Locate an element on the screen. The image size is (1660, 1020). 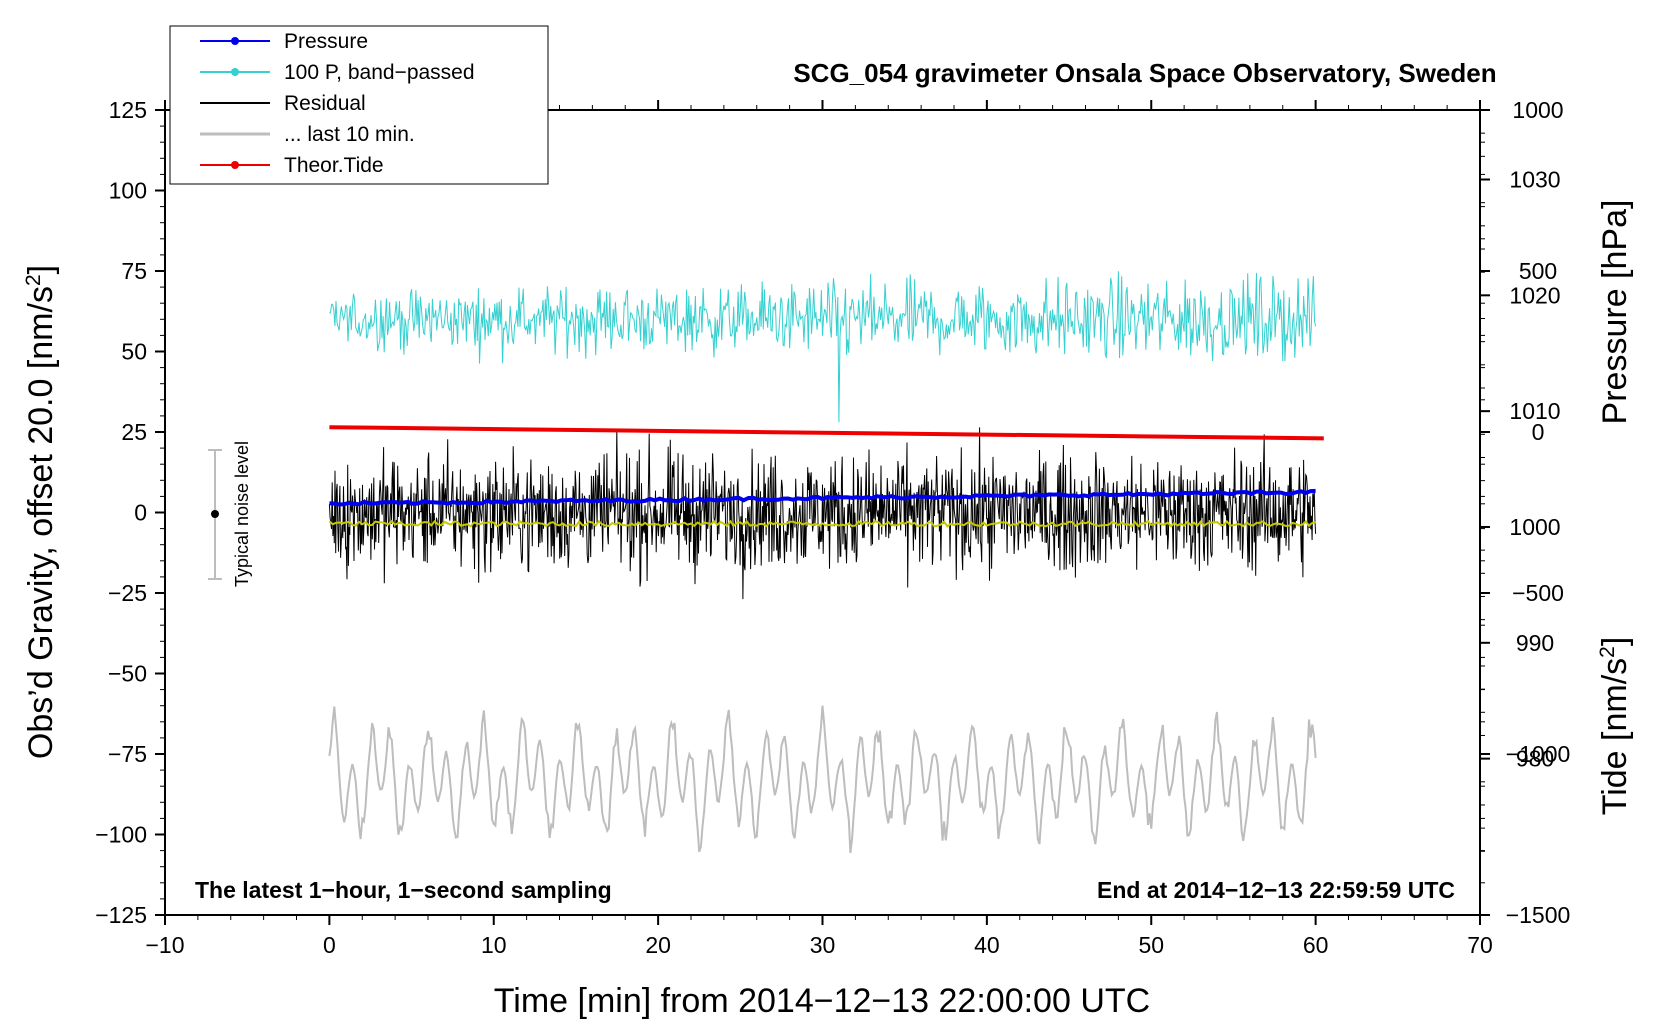
noise-label: Typical noise level is located at coordinates (242, 514).